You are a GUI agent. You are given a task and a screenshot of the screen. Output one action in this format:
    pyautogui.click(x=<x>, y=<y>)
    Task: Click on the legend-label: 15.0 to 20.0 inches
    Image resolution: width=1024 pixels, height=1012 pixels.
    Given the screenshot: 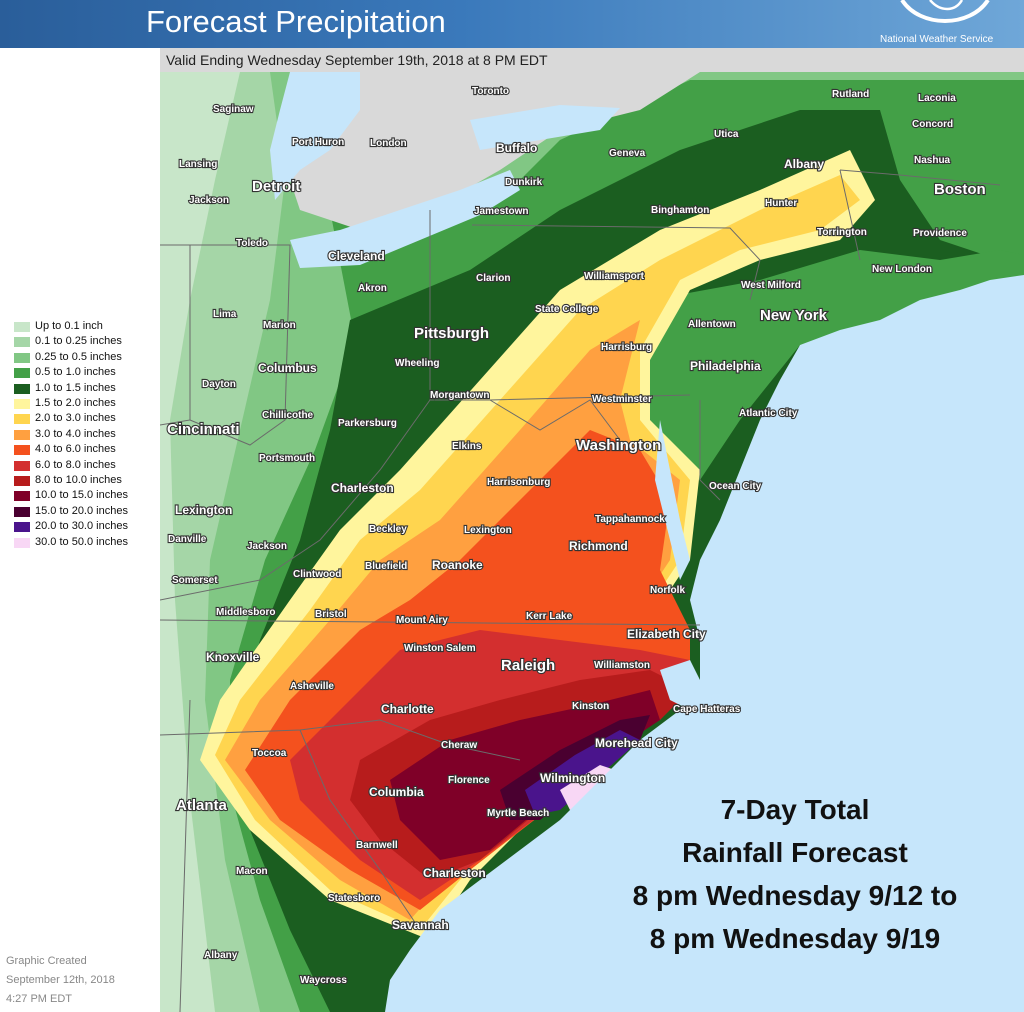 What is the action you would take?
    pyautogui.click(x=81, y=510)
    